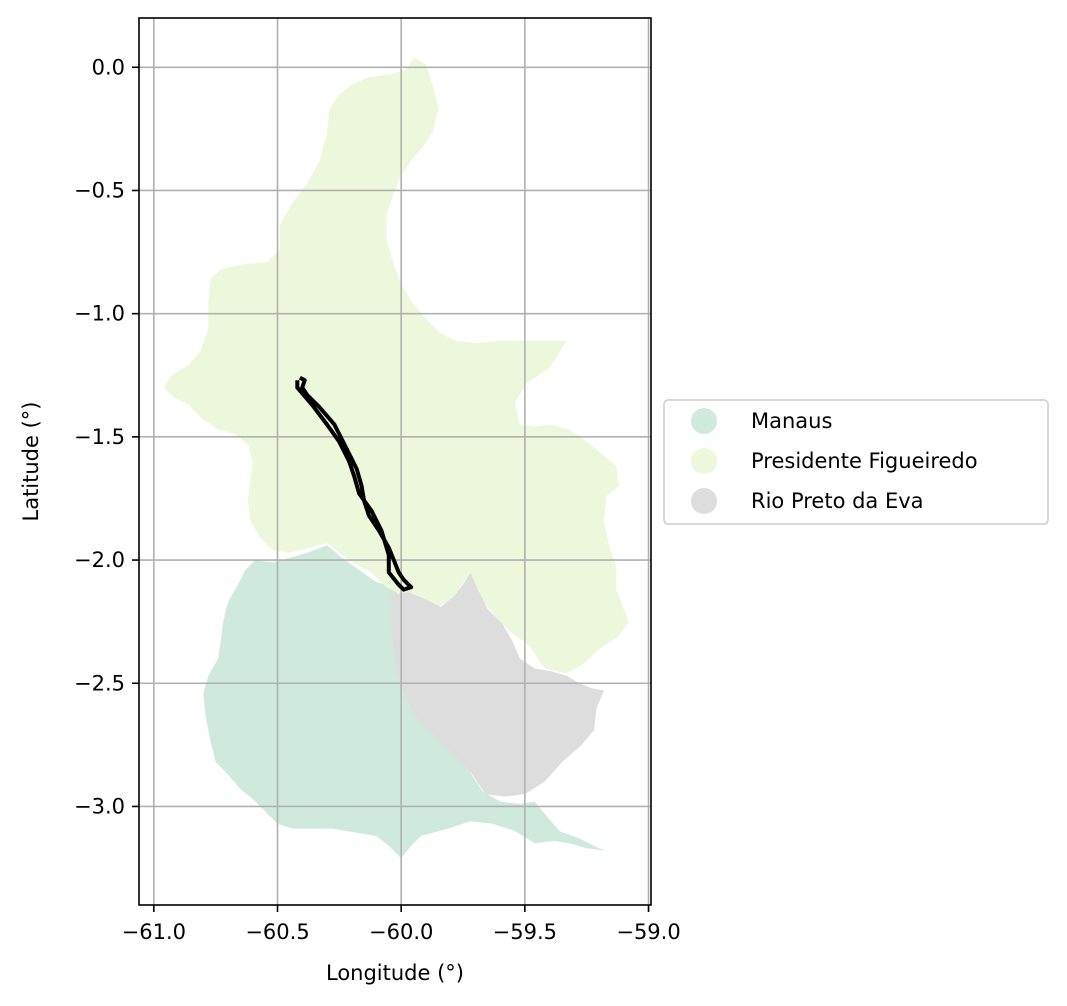 Image resolution: width=1067 pixels, height=1006 pixels. Describe the element at coordinates (648, 932) in the screenshot. I see `x-tick-label: −59.0` at that location.